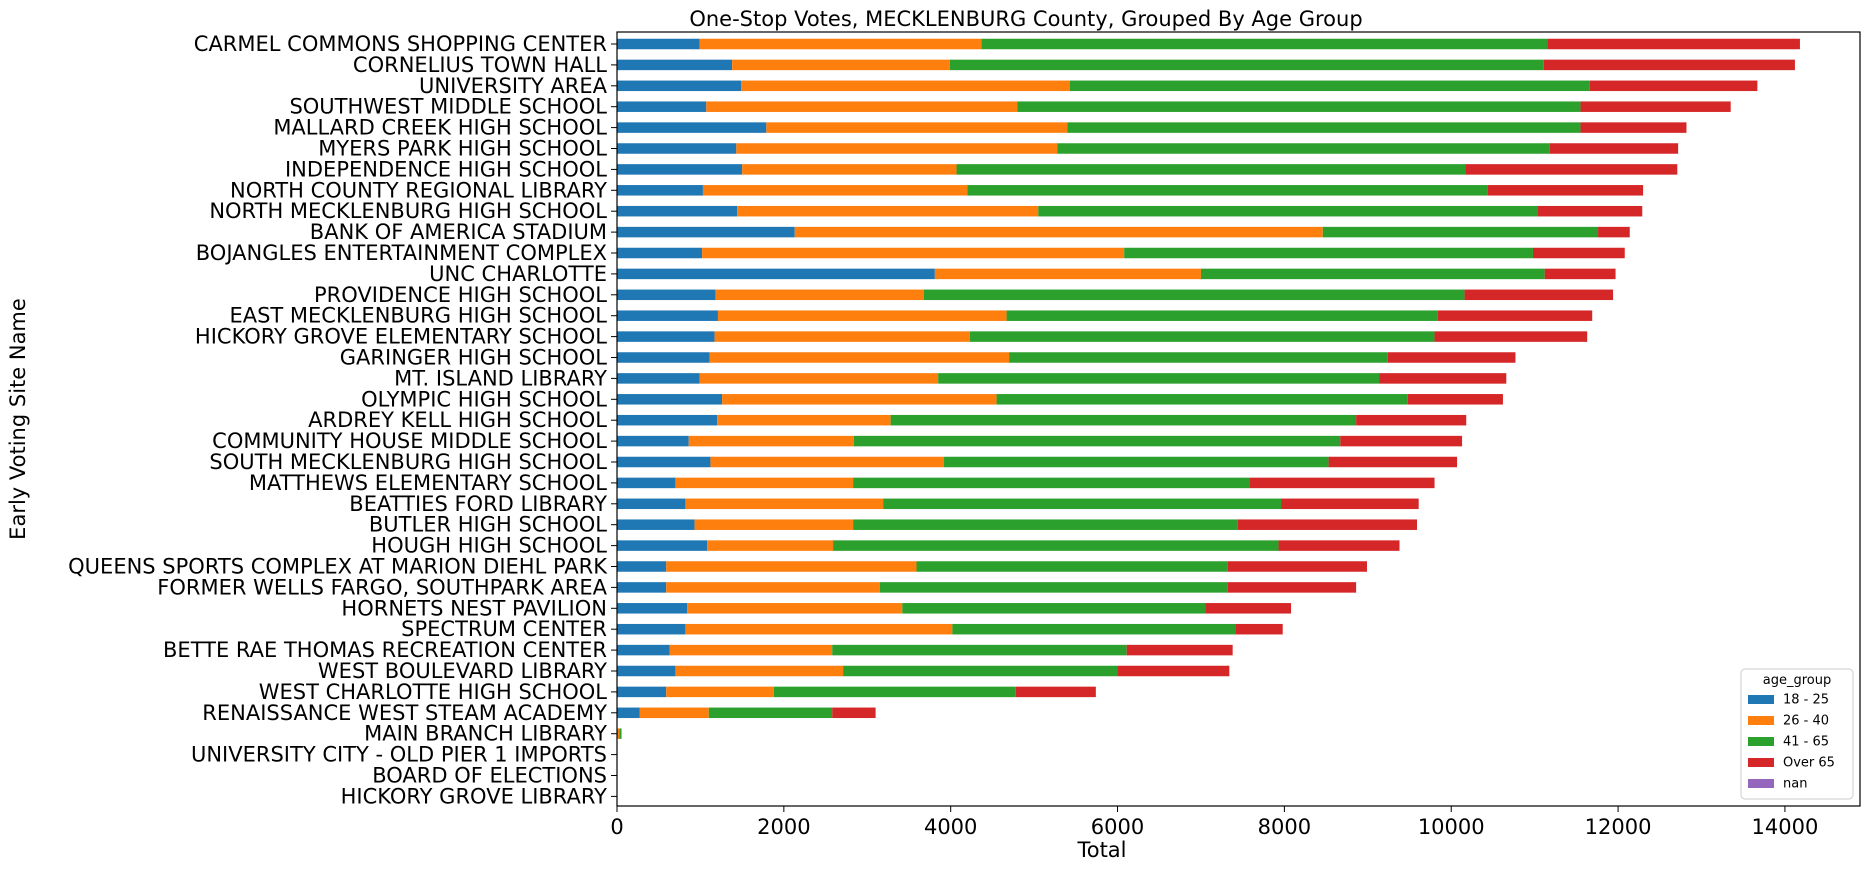 The image size is (1865, 869). I want to click on y-tick-label: BANK OF AMERICA STADIUM, so click(458, 232).